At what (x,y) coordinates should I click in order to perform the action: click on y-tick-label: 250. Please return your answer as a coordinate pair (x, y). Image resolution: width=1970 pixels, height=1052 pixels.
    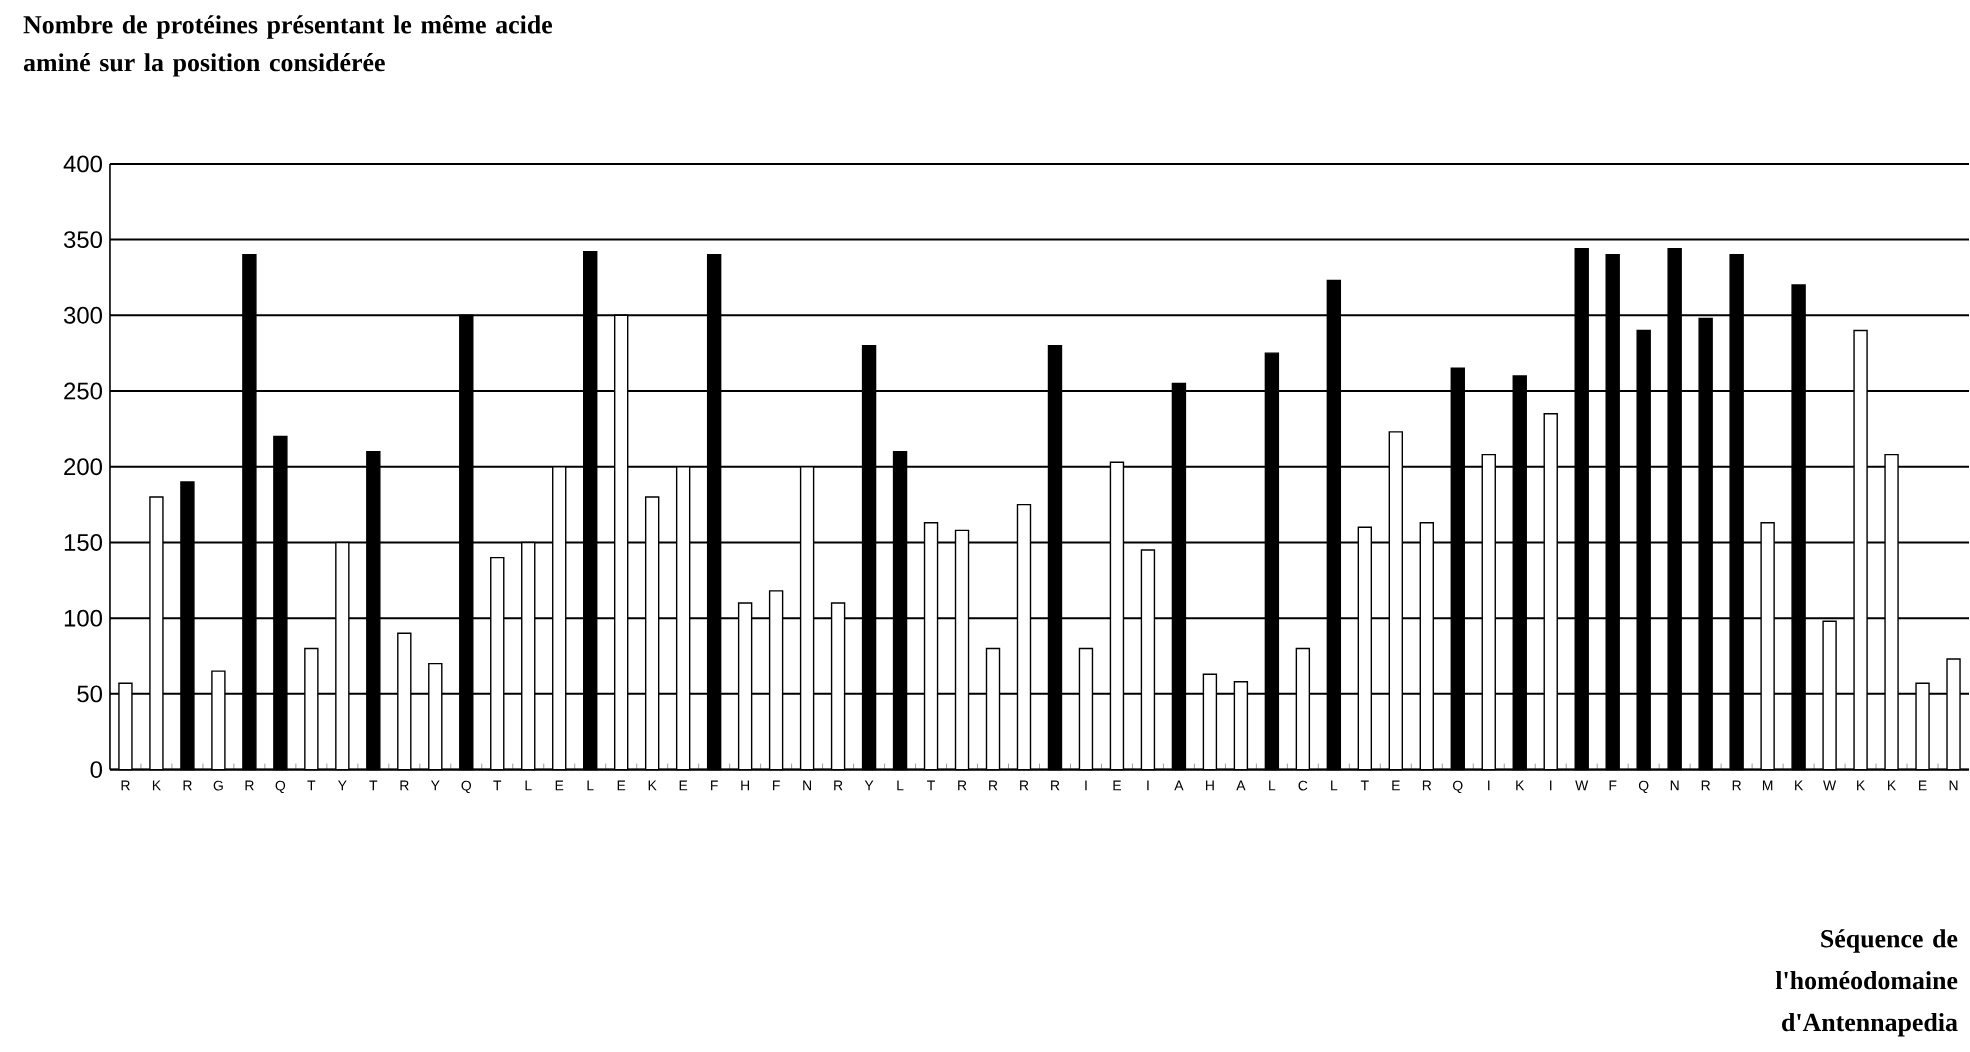
    Looking at the image, I should click on (83, 391).